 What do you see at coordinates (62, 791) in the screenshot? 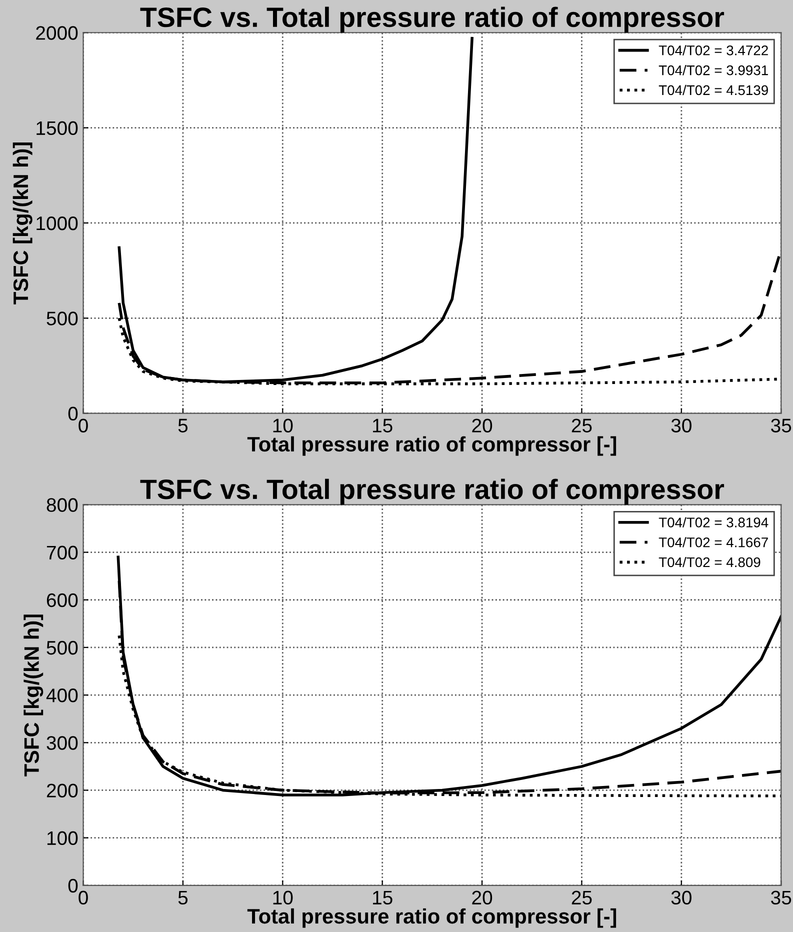
I see `y-tick-label: 200` at bounding box center [62, 791].